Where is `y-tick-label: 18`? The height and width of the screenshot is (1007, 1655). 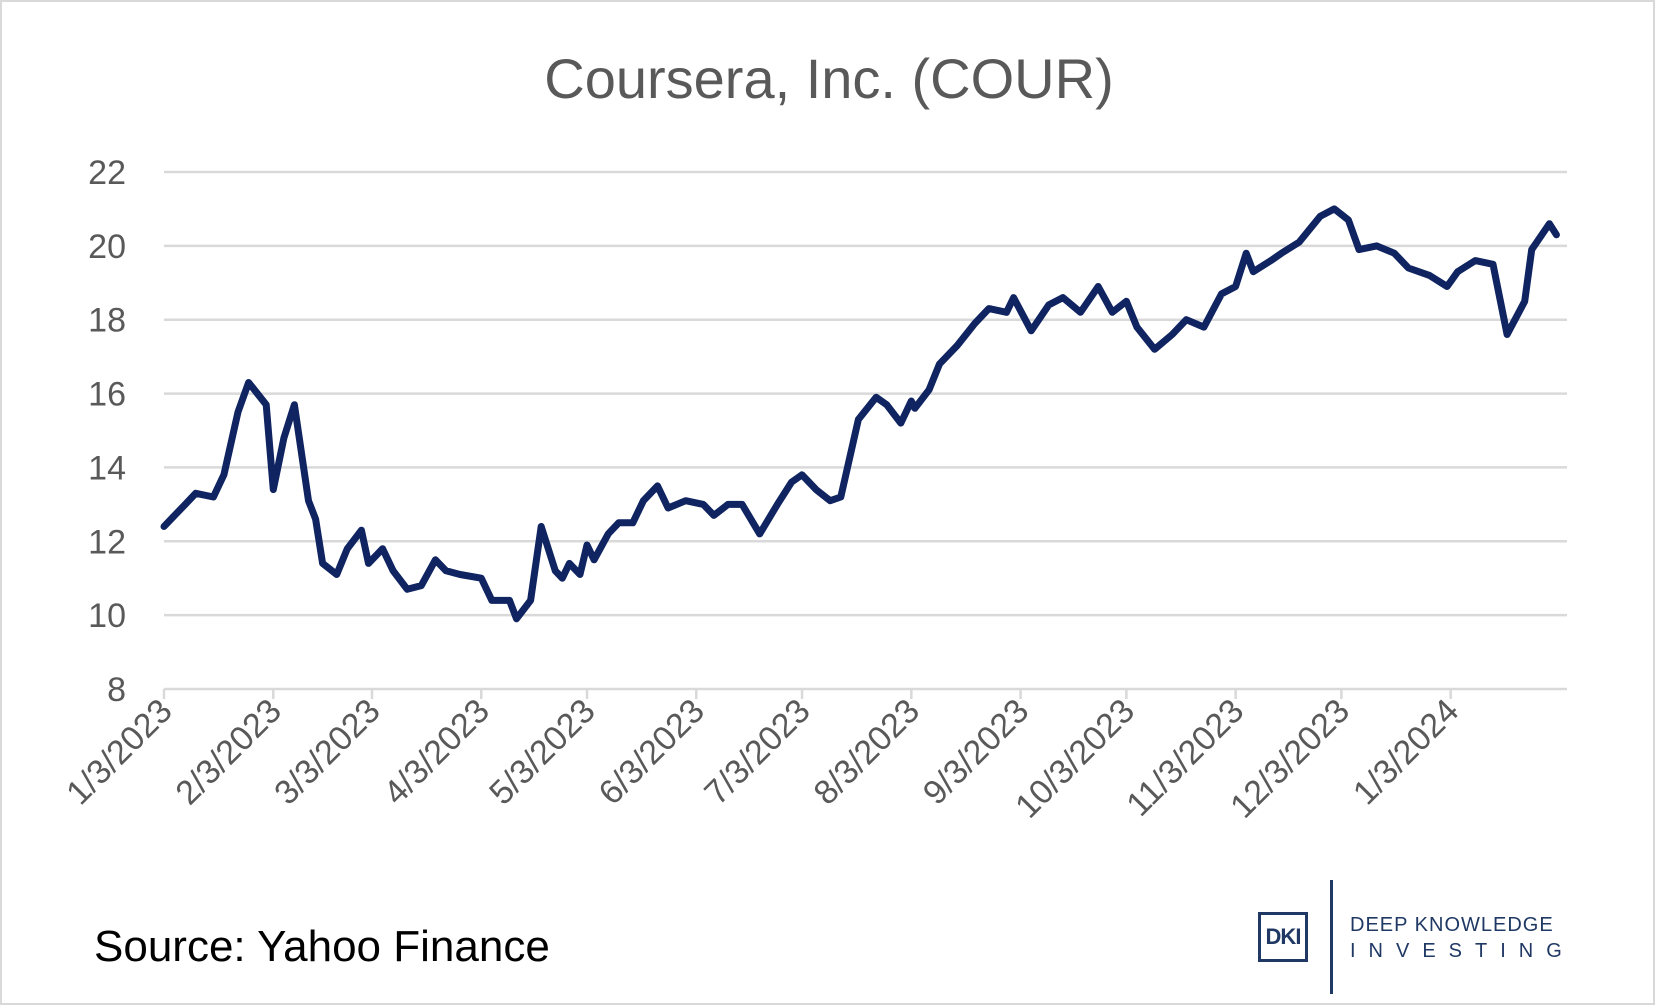
y-tick-label: 18 is located at coordinates (107, 321).